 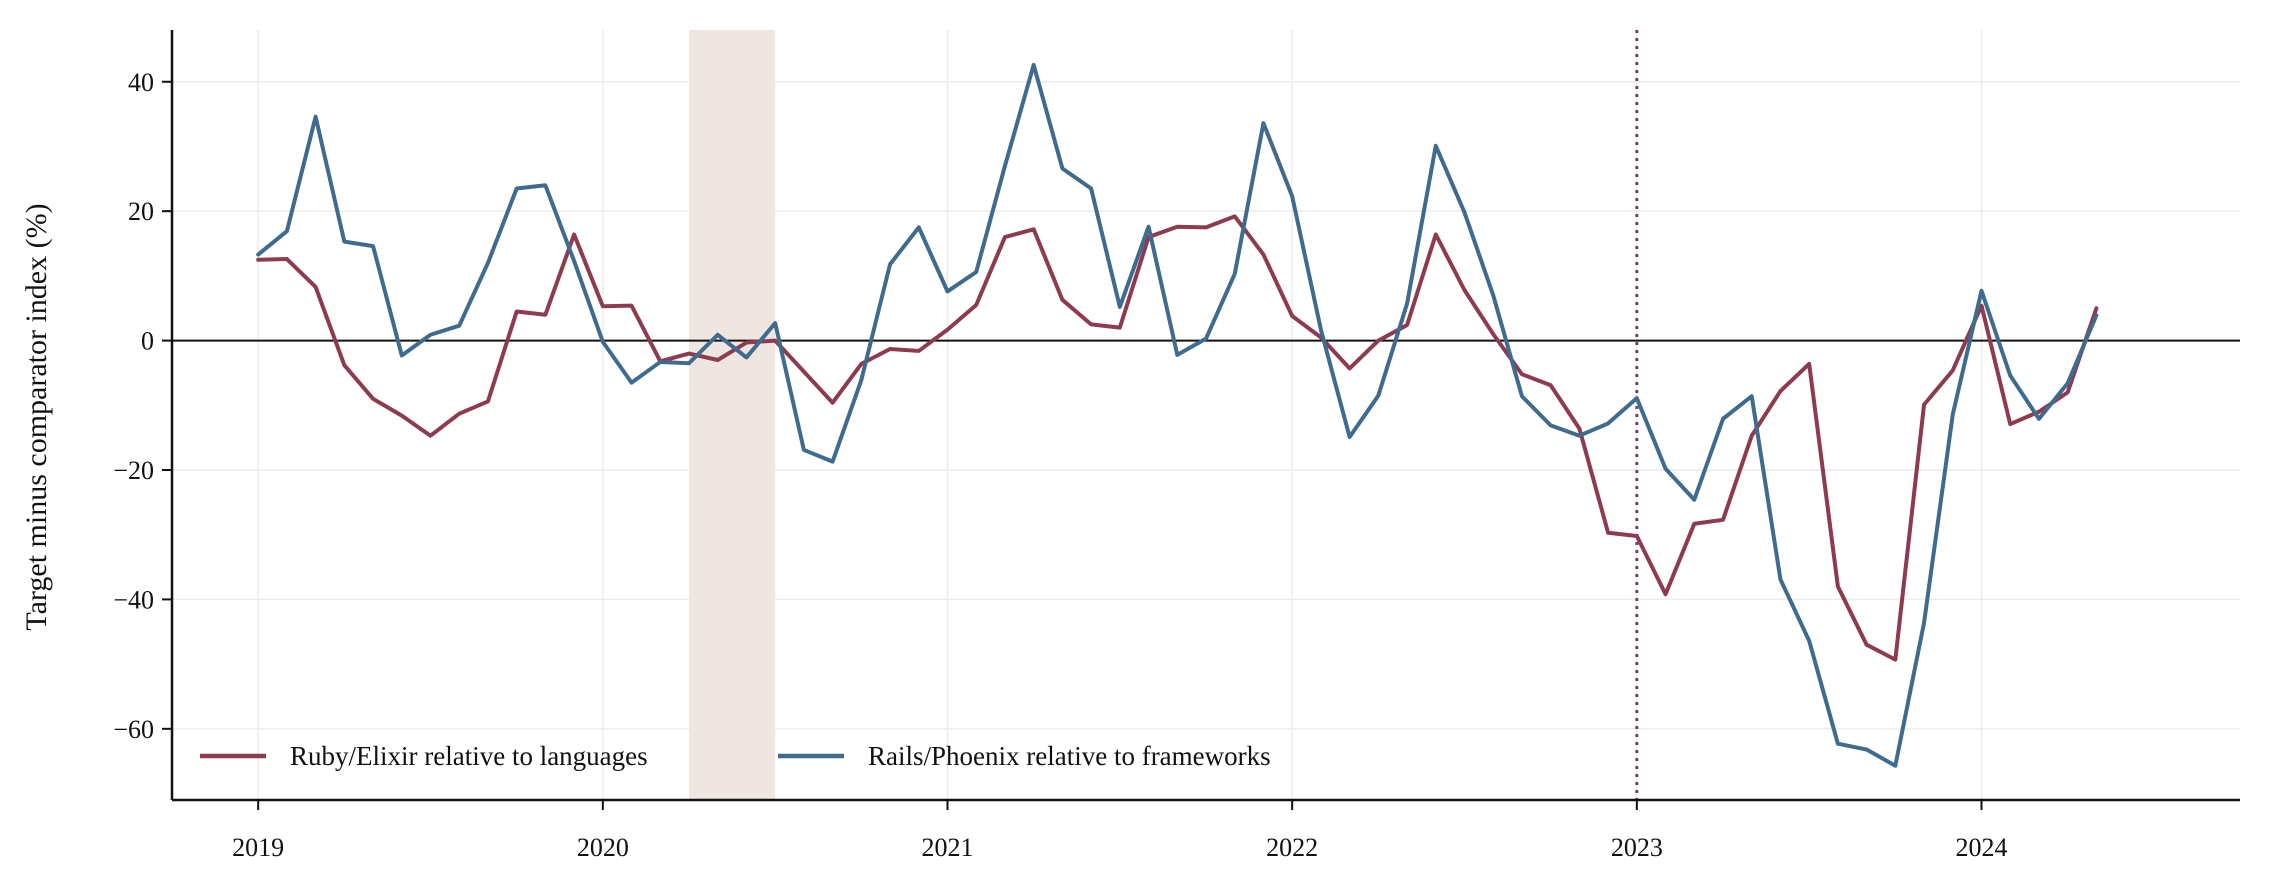 I want to click on y-tick-label: −40, so click(x=133, y=599).